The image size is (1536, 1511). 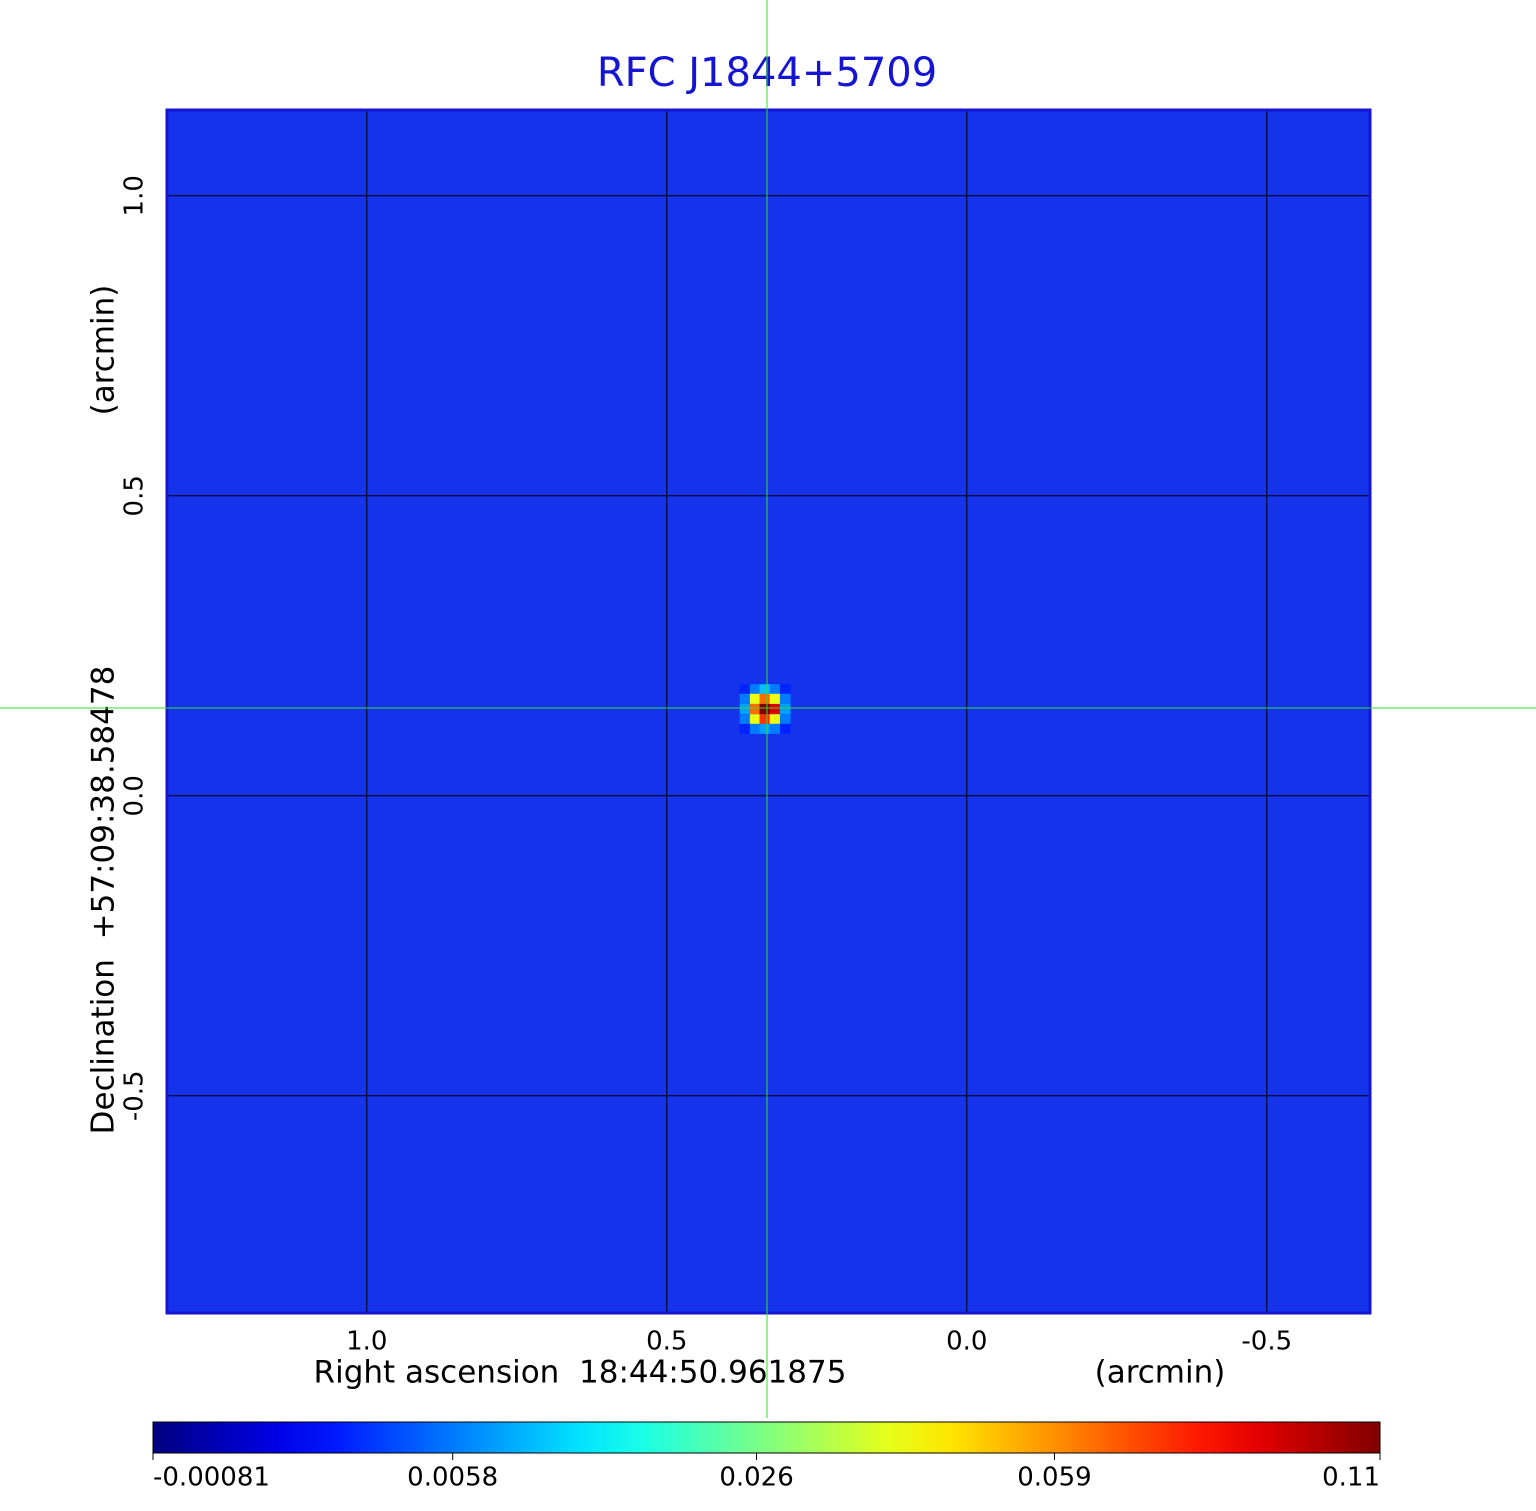 I want to click on colorbar-tick-label: 0.026, so click(x=756, y=1478).